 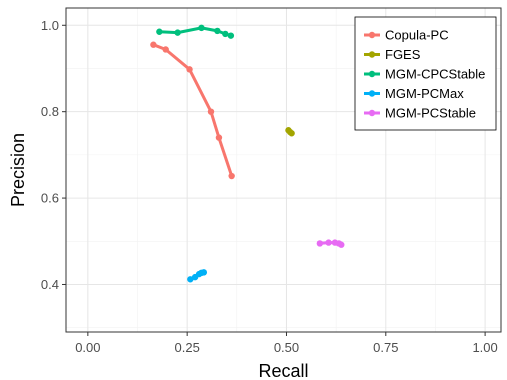 What do you see at coordinates (385, 347) in the screenshot?
I see `x-tick-label: 0.75` at bounding box center [385, 347].